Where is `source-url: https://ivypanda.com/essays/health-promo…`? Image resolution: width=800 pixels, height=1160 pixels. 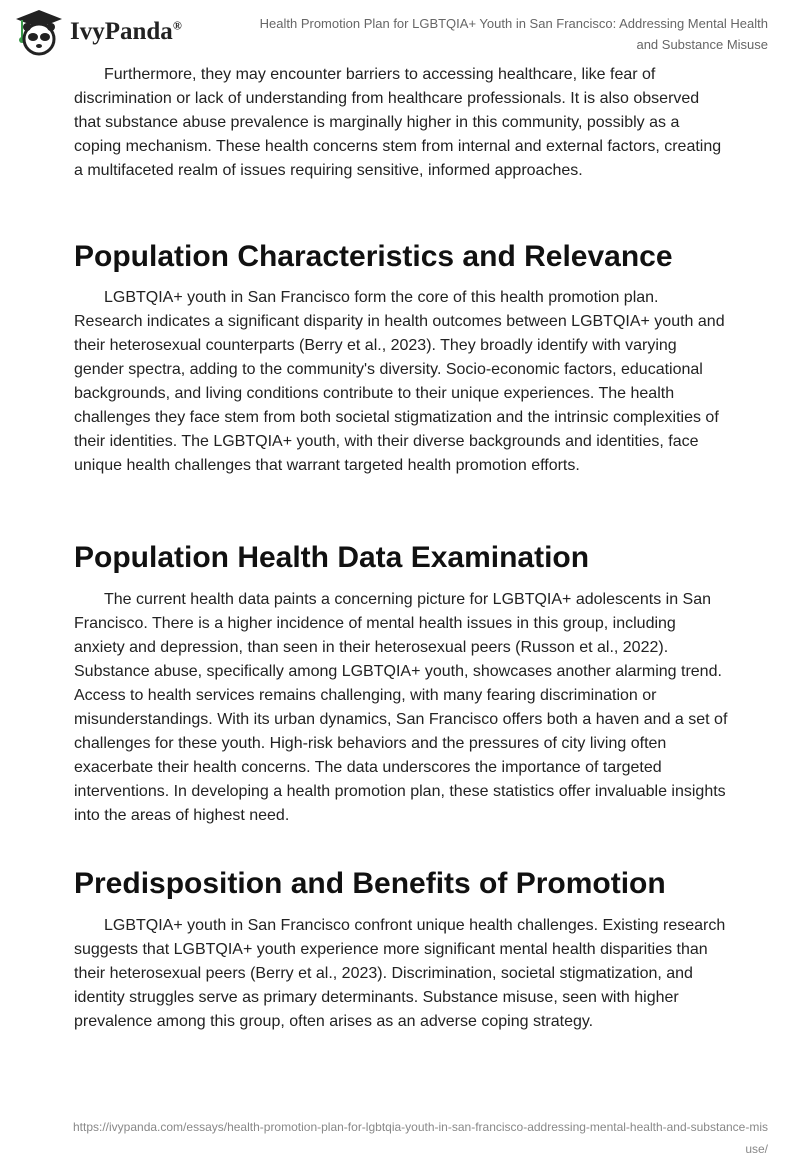
source-url: https://ivypanda.com/essays/health-promo… is located at coordinates (420, 1138).